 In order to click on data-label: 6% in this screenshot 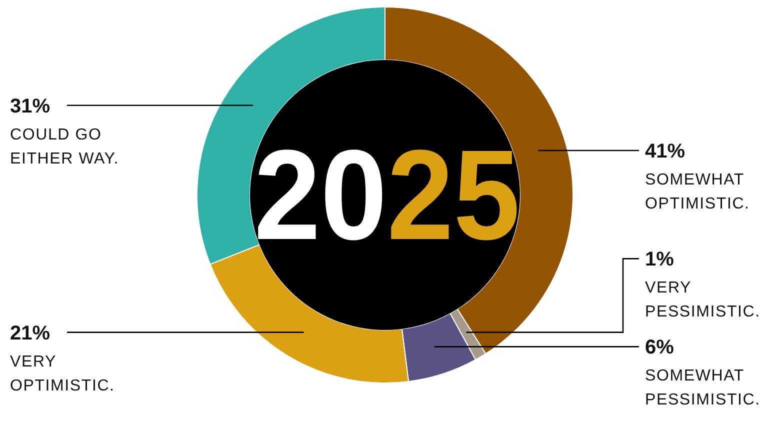, I will do `click(659, 347)`.